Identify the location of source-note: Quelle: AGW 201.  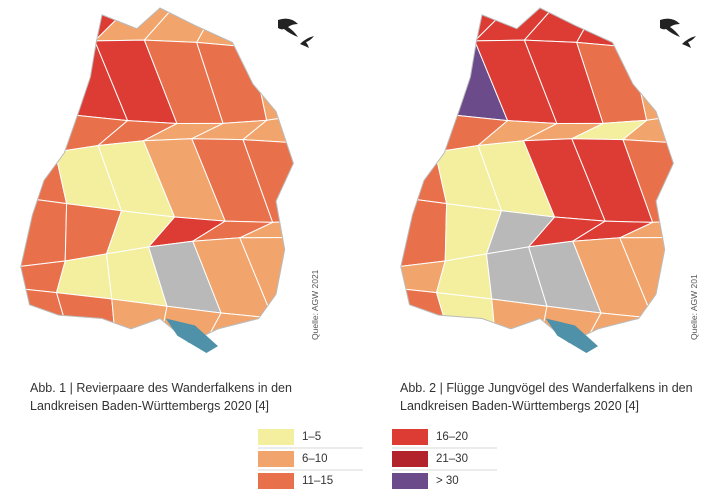
(694, 307).